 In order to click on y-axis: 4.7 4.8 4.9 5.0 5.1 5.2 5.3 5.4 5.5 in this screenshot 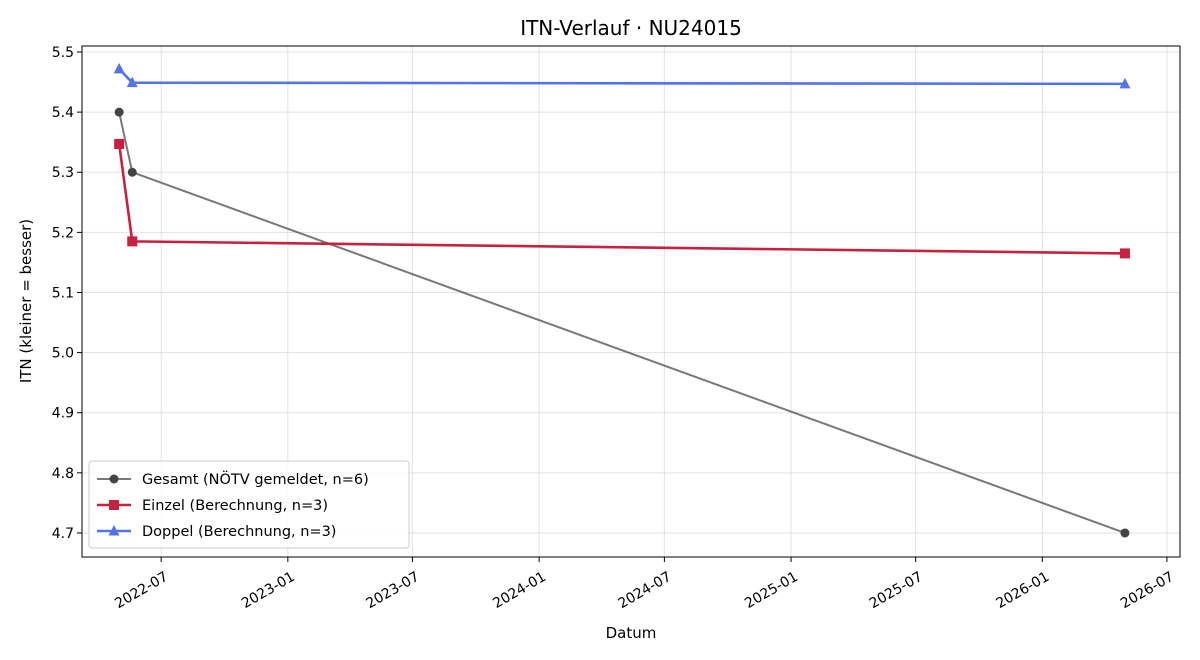, I will do `click(67, 293)`.